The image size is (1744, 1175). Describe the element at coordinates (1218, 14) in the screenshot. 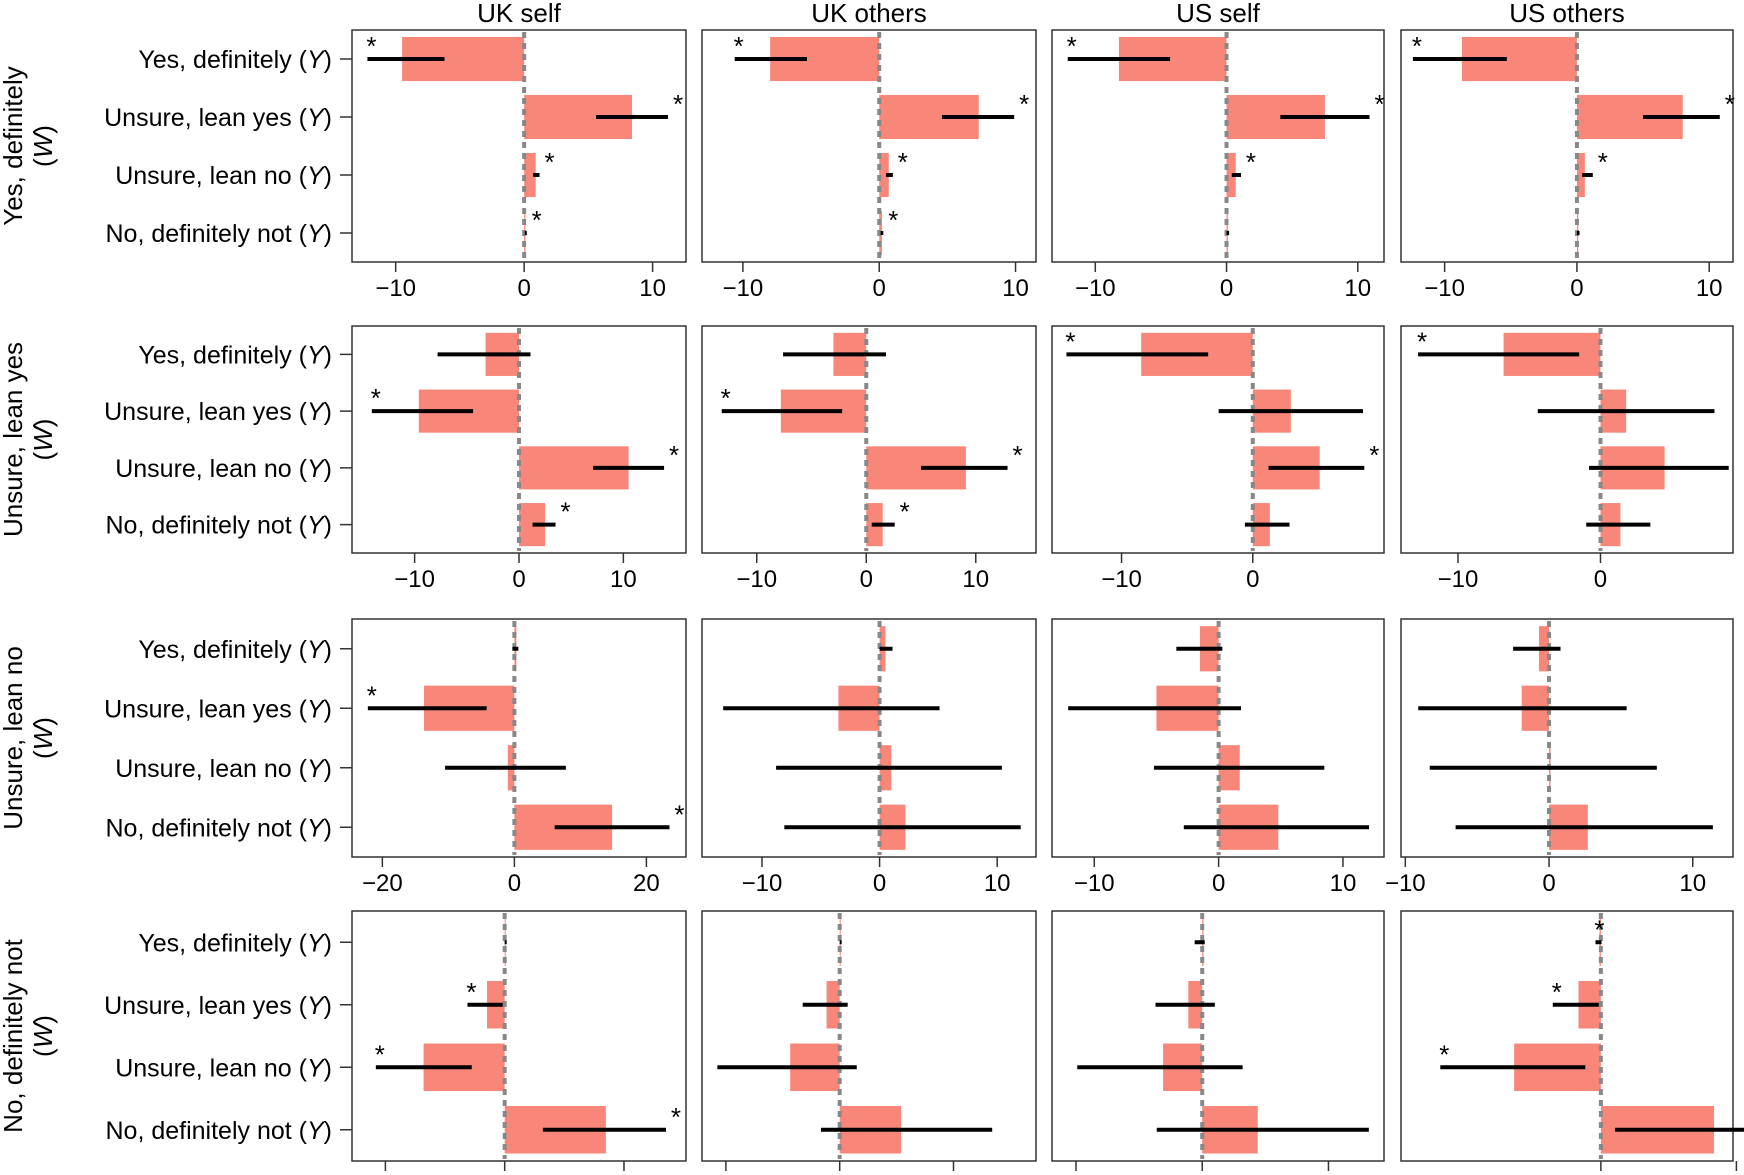

I see `column-title: US self` at that location.